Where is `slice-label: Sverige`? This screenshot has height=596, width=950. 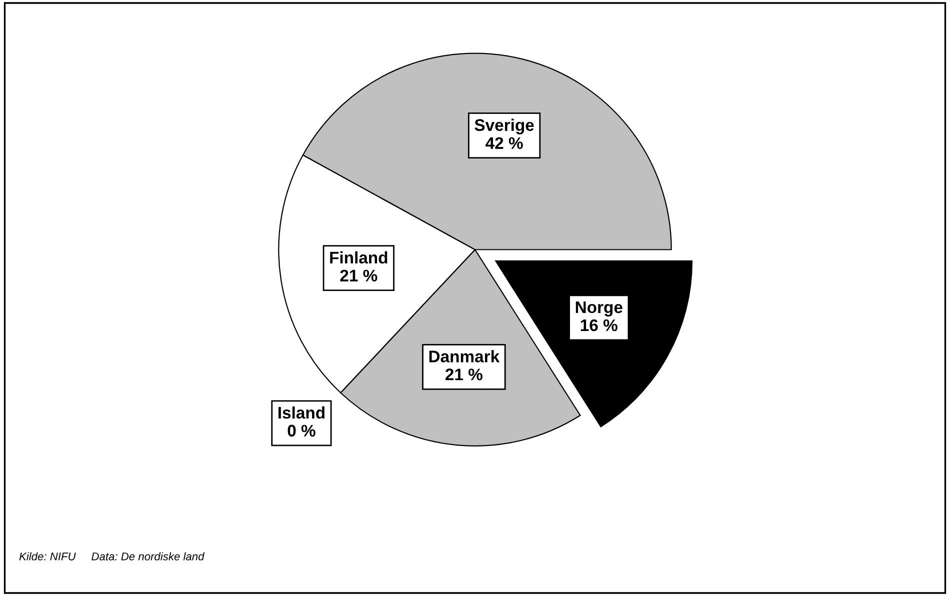
slice-label: Sverige is located at coordinates (504, 126).